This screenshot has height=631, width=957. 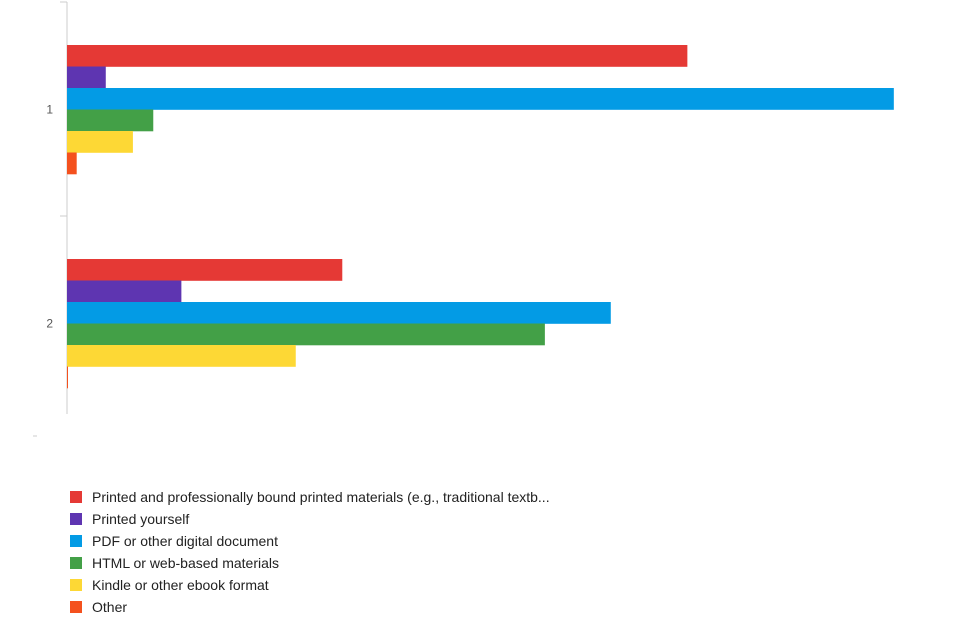 What do you see at coordinates (185, 541) in the screenshot?
I see `legend-label: PDF or other digital document` at bounding box center [185, 541].